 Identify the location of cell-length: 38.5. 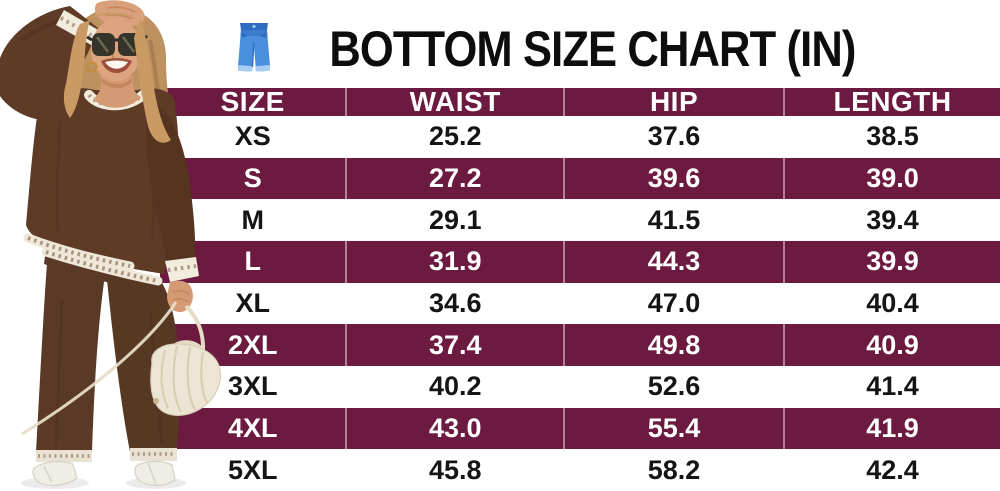
(891, 137).